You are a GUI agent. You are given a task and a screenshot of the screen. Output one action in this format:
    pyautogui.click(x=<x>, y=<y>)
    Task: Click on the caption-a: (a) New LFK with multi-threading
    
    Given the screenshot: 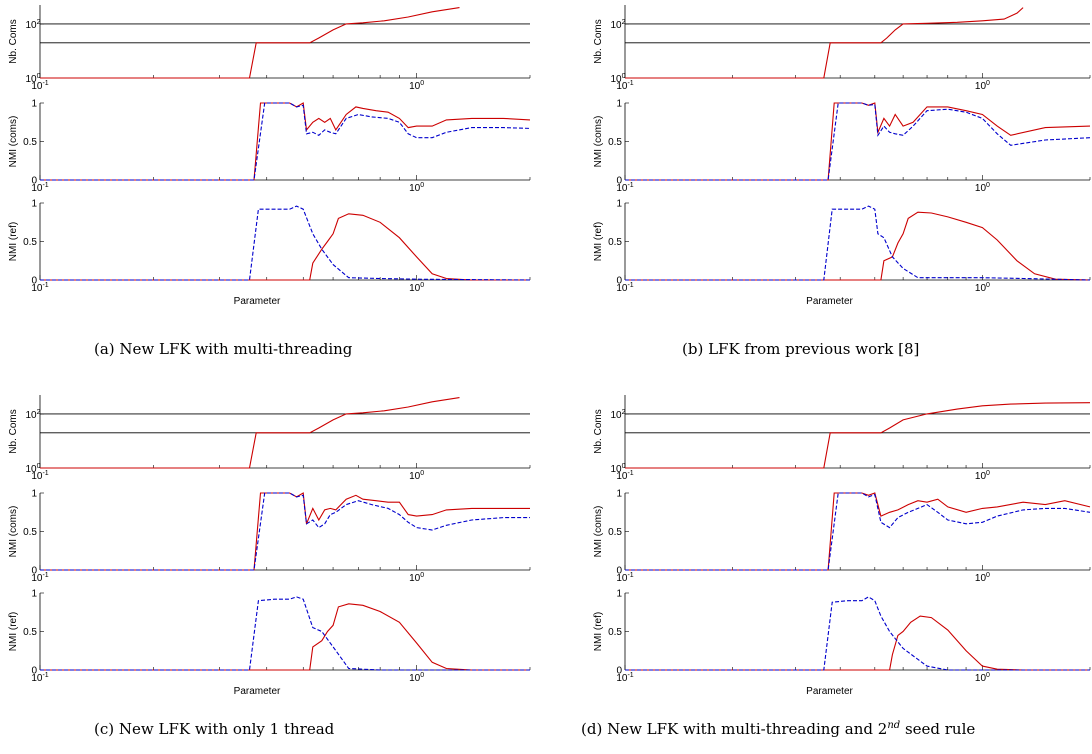 What is the action you would take?
    pyautogui.click(x=223, y=349)
    